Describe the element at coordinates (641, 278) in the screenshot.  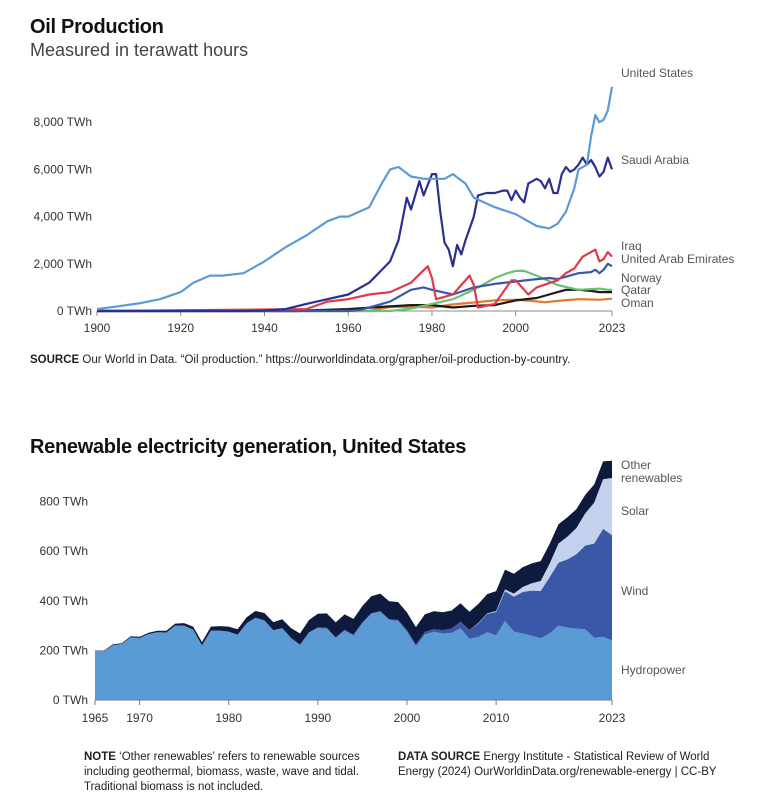
I see `series-label-norway: Norway` at that location.